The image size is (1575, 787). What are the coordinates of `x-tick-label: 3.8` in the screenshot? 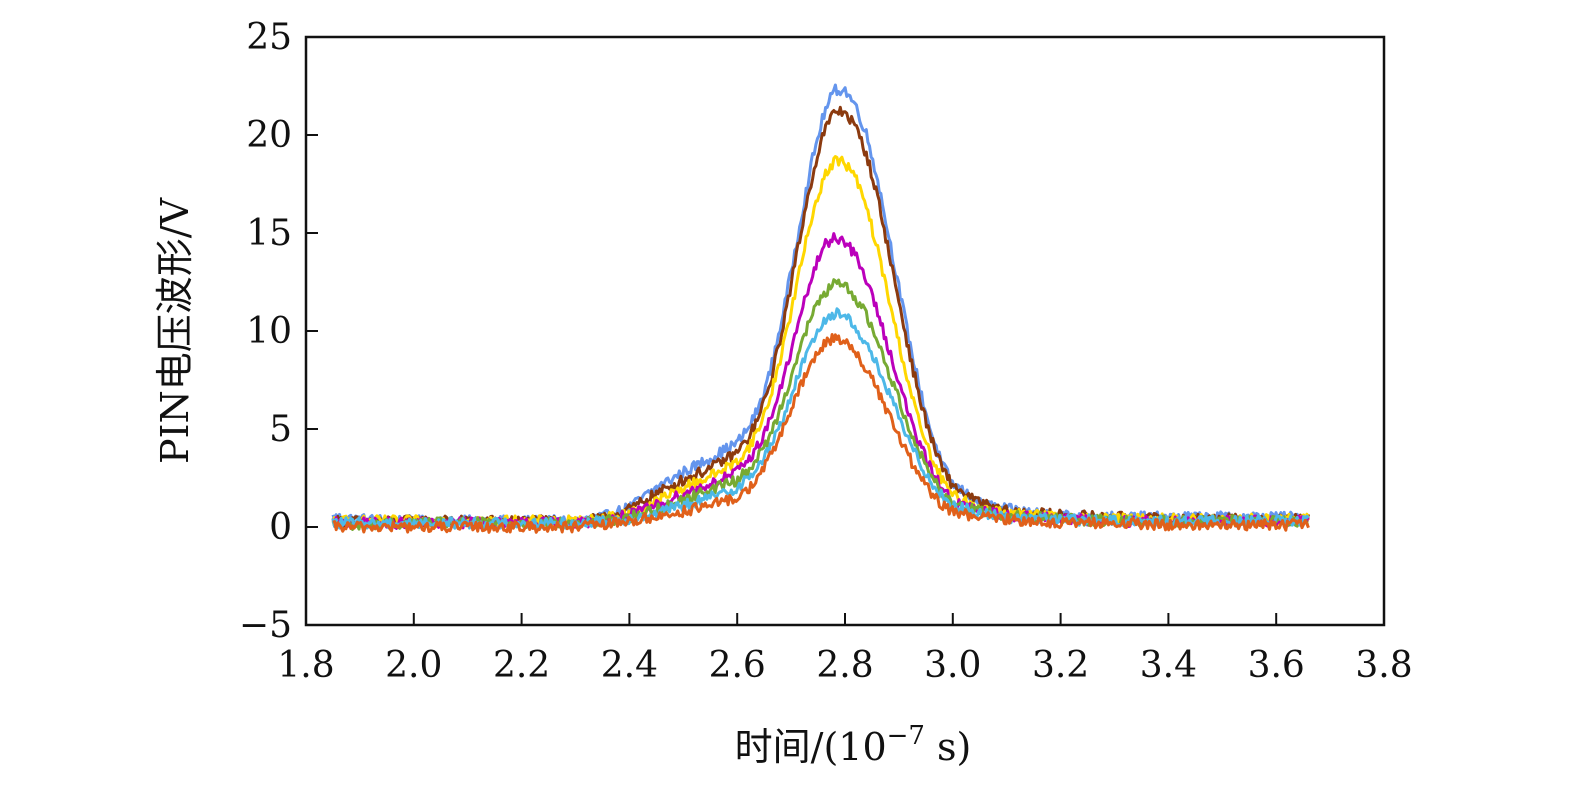 It's located at (1383, 665).